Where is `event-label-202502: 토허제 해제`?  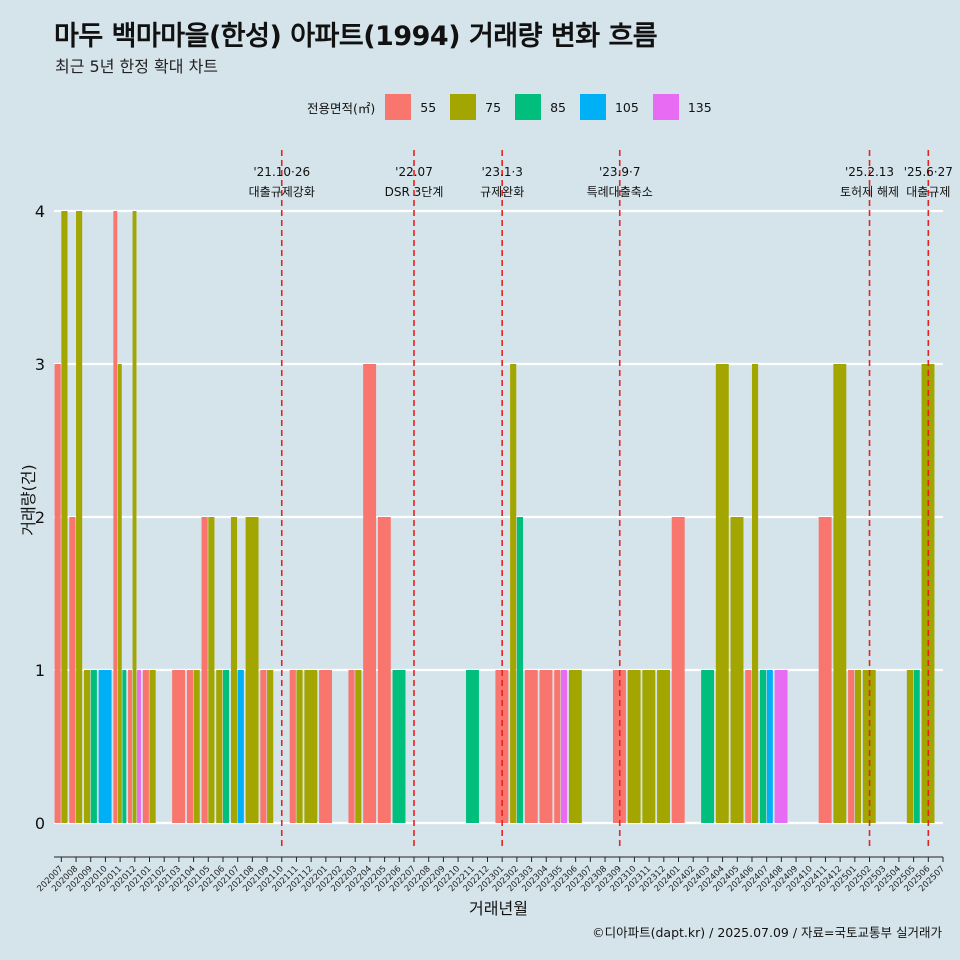 event-label-202502: 토허제 해제 is located at coordinates (869, 192).